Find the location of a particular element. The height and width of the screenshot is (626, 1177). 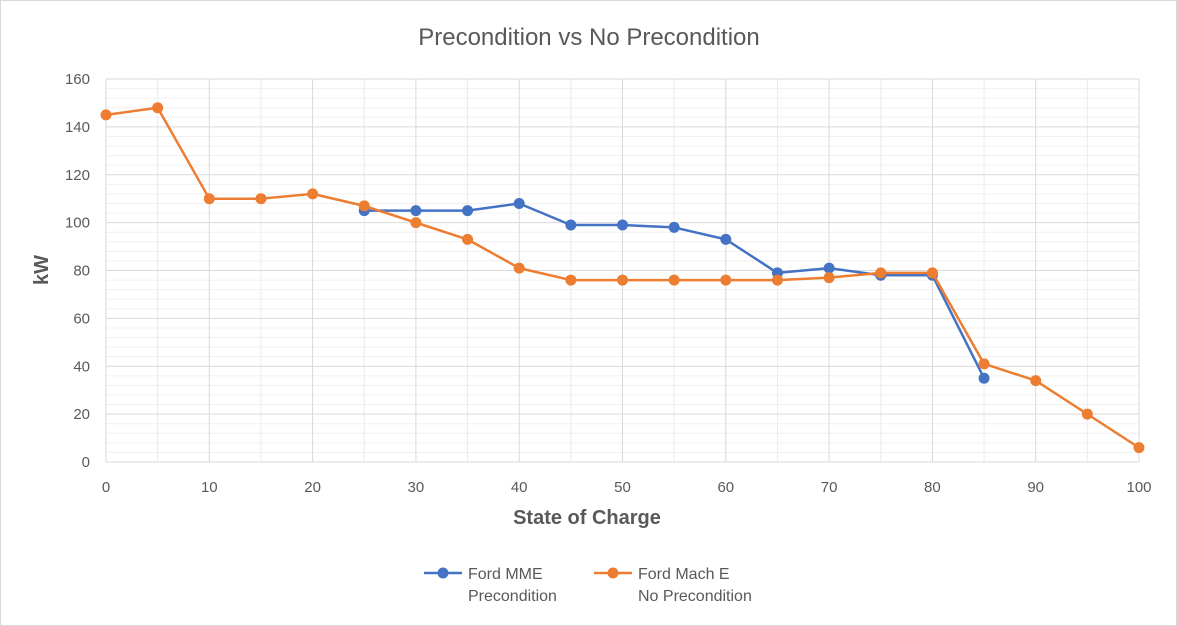

x-tick-label: 0 is located at coordinates (106, 487).